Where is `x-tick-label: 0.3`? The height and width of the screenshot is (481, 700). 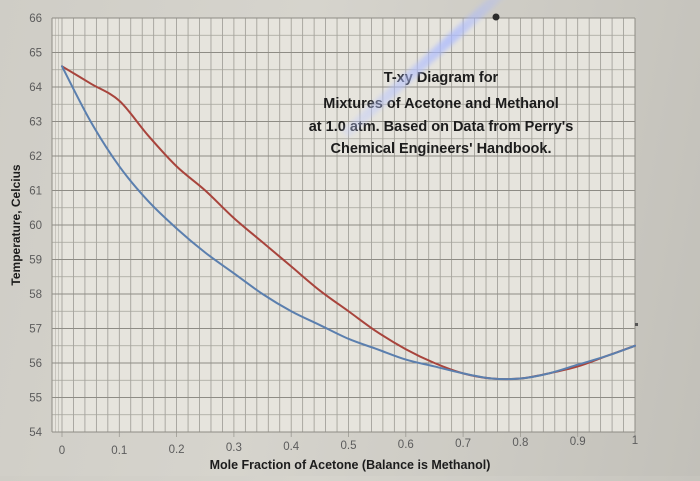 x-tick-label: 0.3 is located at coordinates (234, 448).